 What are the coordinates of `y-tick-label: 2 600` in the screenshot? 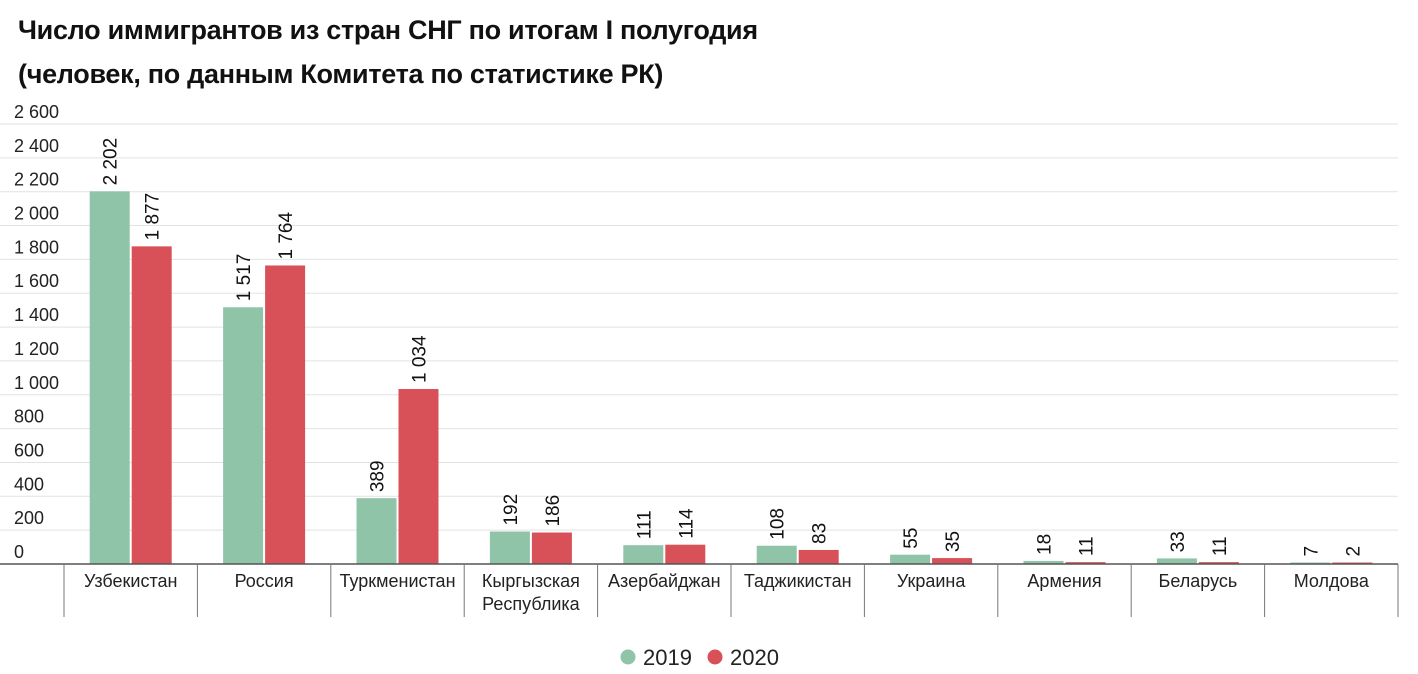 It's located at (36, 112).